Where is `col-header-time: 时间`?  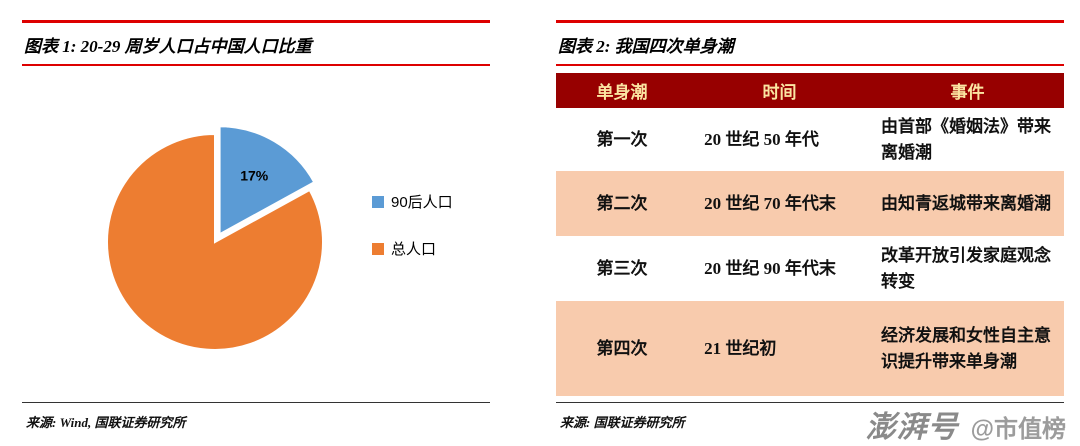 col-header-time: 时间 is located at coordinates (779, 90).